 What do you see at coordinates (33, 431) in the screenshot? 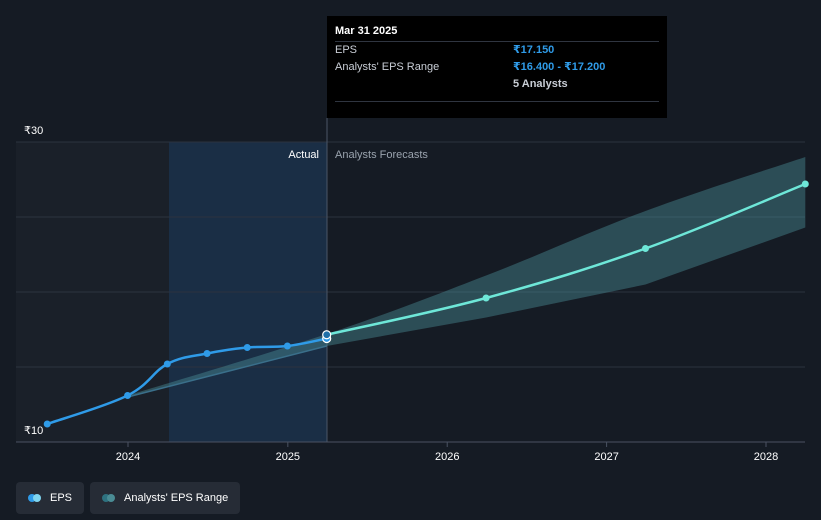
I see `y-tick-label: ₹10` at bounding box center [33, 431].